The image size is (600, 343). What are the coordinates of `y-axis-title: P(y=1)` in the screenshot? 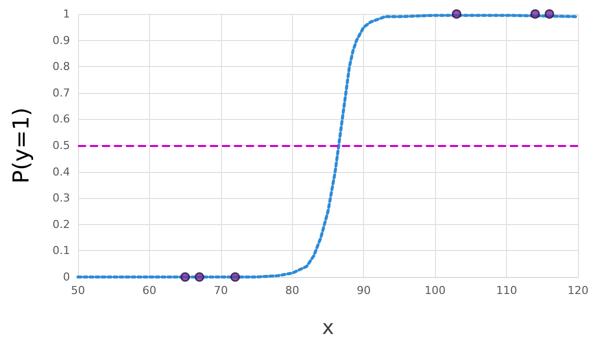 It's located at (22, 146).